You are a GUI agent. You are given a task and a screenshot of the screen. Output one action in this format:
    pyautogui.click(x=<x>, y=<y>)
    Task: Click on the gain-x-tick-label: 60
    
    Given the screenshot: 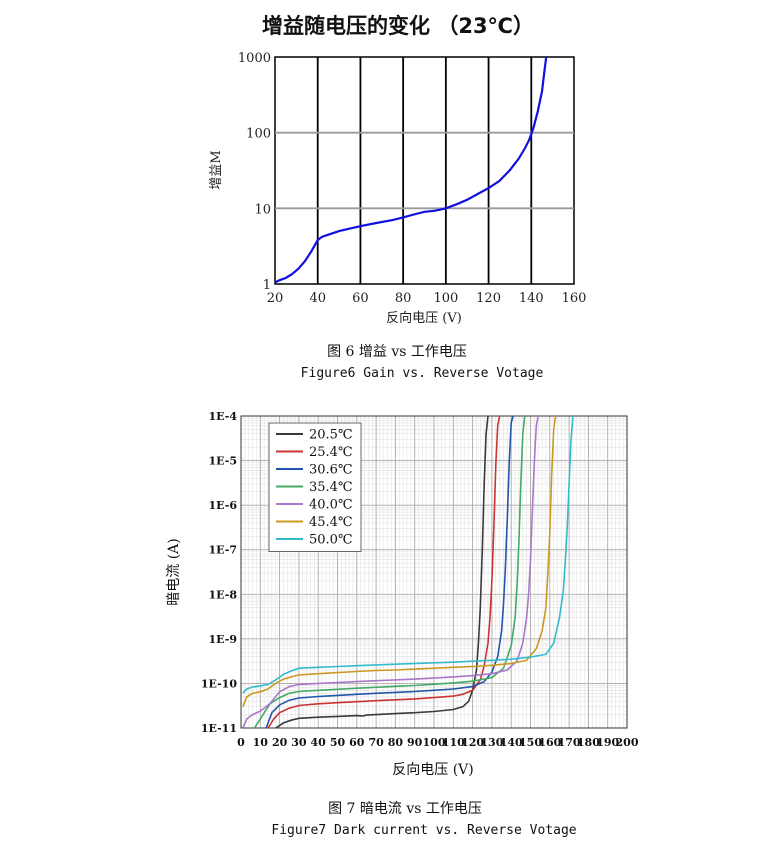 What is the action you would take?
    pyautogui.click(x=360, y=298)
    